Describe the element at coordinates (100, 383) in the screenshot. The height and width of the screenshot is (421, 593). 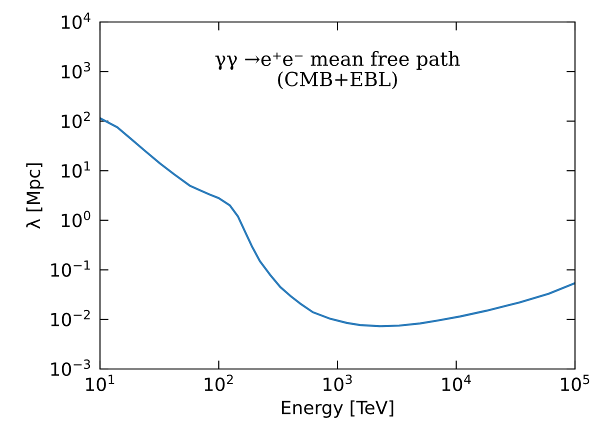
I see `x-tick-label: 10$^{1}$` at that location.